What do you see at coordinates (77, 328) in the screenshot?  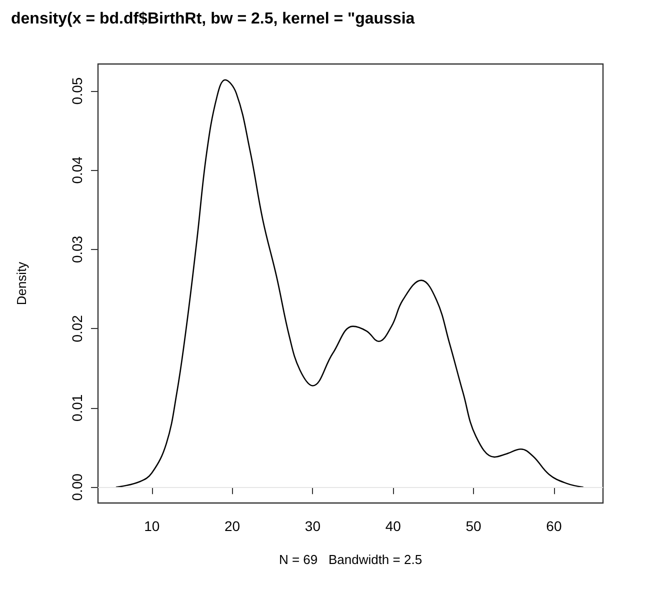 I see `y-tick-label: 0.02` at bounding box center [77, 328].